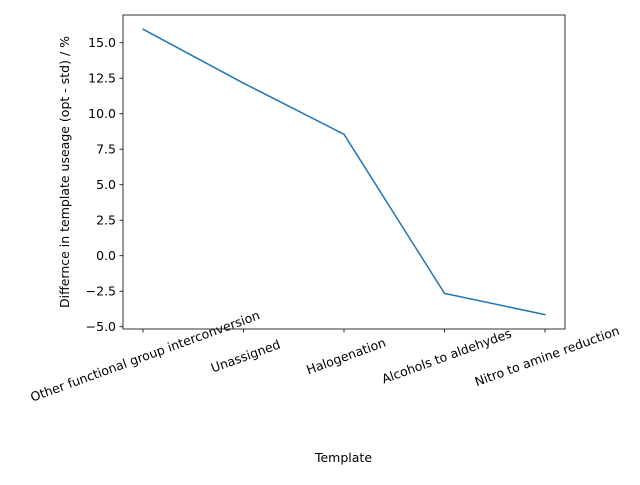 The height and width of the screenshot is (485, 640). What do you see at coordinates (102, 113) in the screenshot?
I see `y-tick-label: 10.0` at bounding box center [102, 113].